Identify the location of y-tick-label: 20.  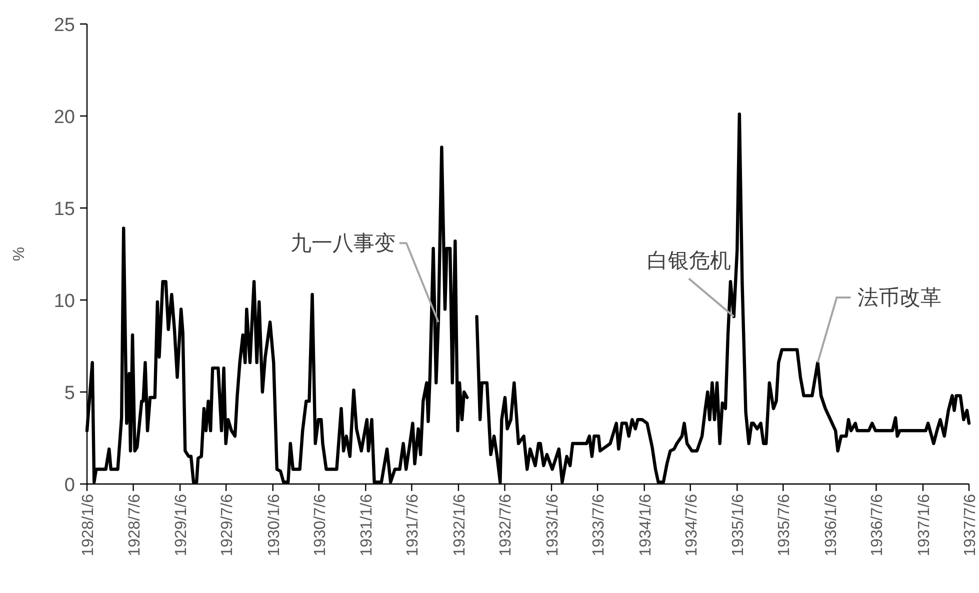
(64, 117).